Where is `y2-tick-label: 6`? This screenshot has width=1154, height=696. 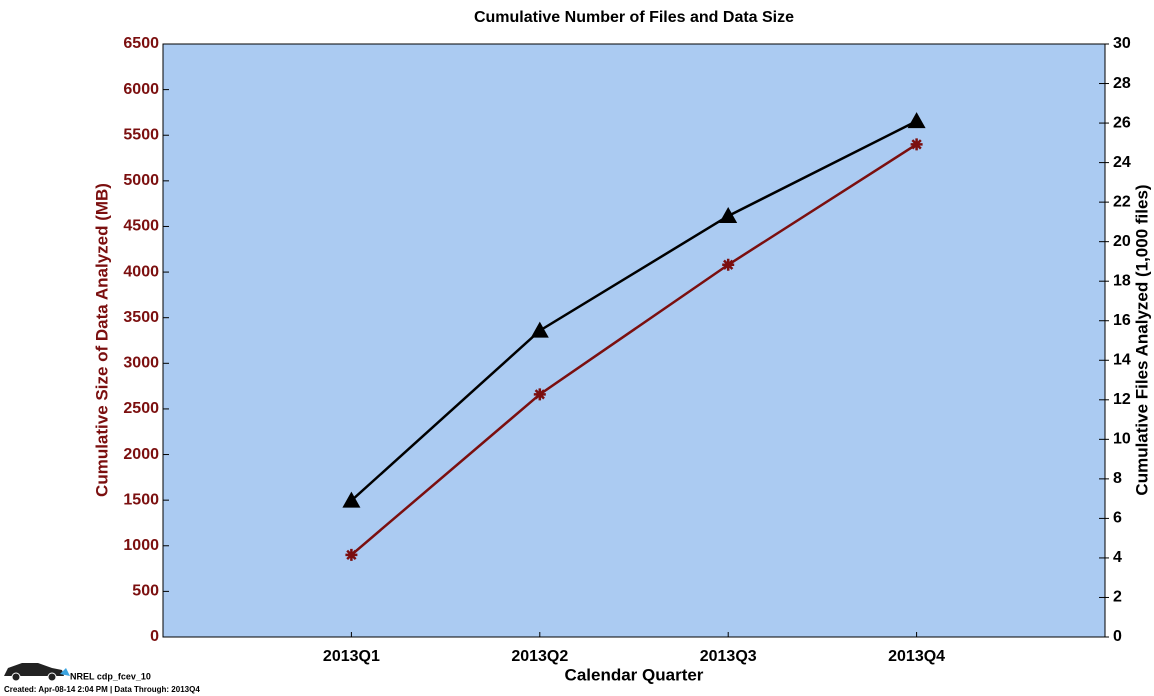
y2-tick-label: 6 is located at coordinates (1117, 518).